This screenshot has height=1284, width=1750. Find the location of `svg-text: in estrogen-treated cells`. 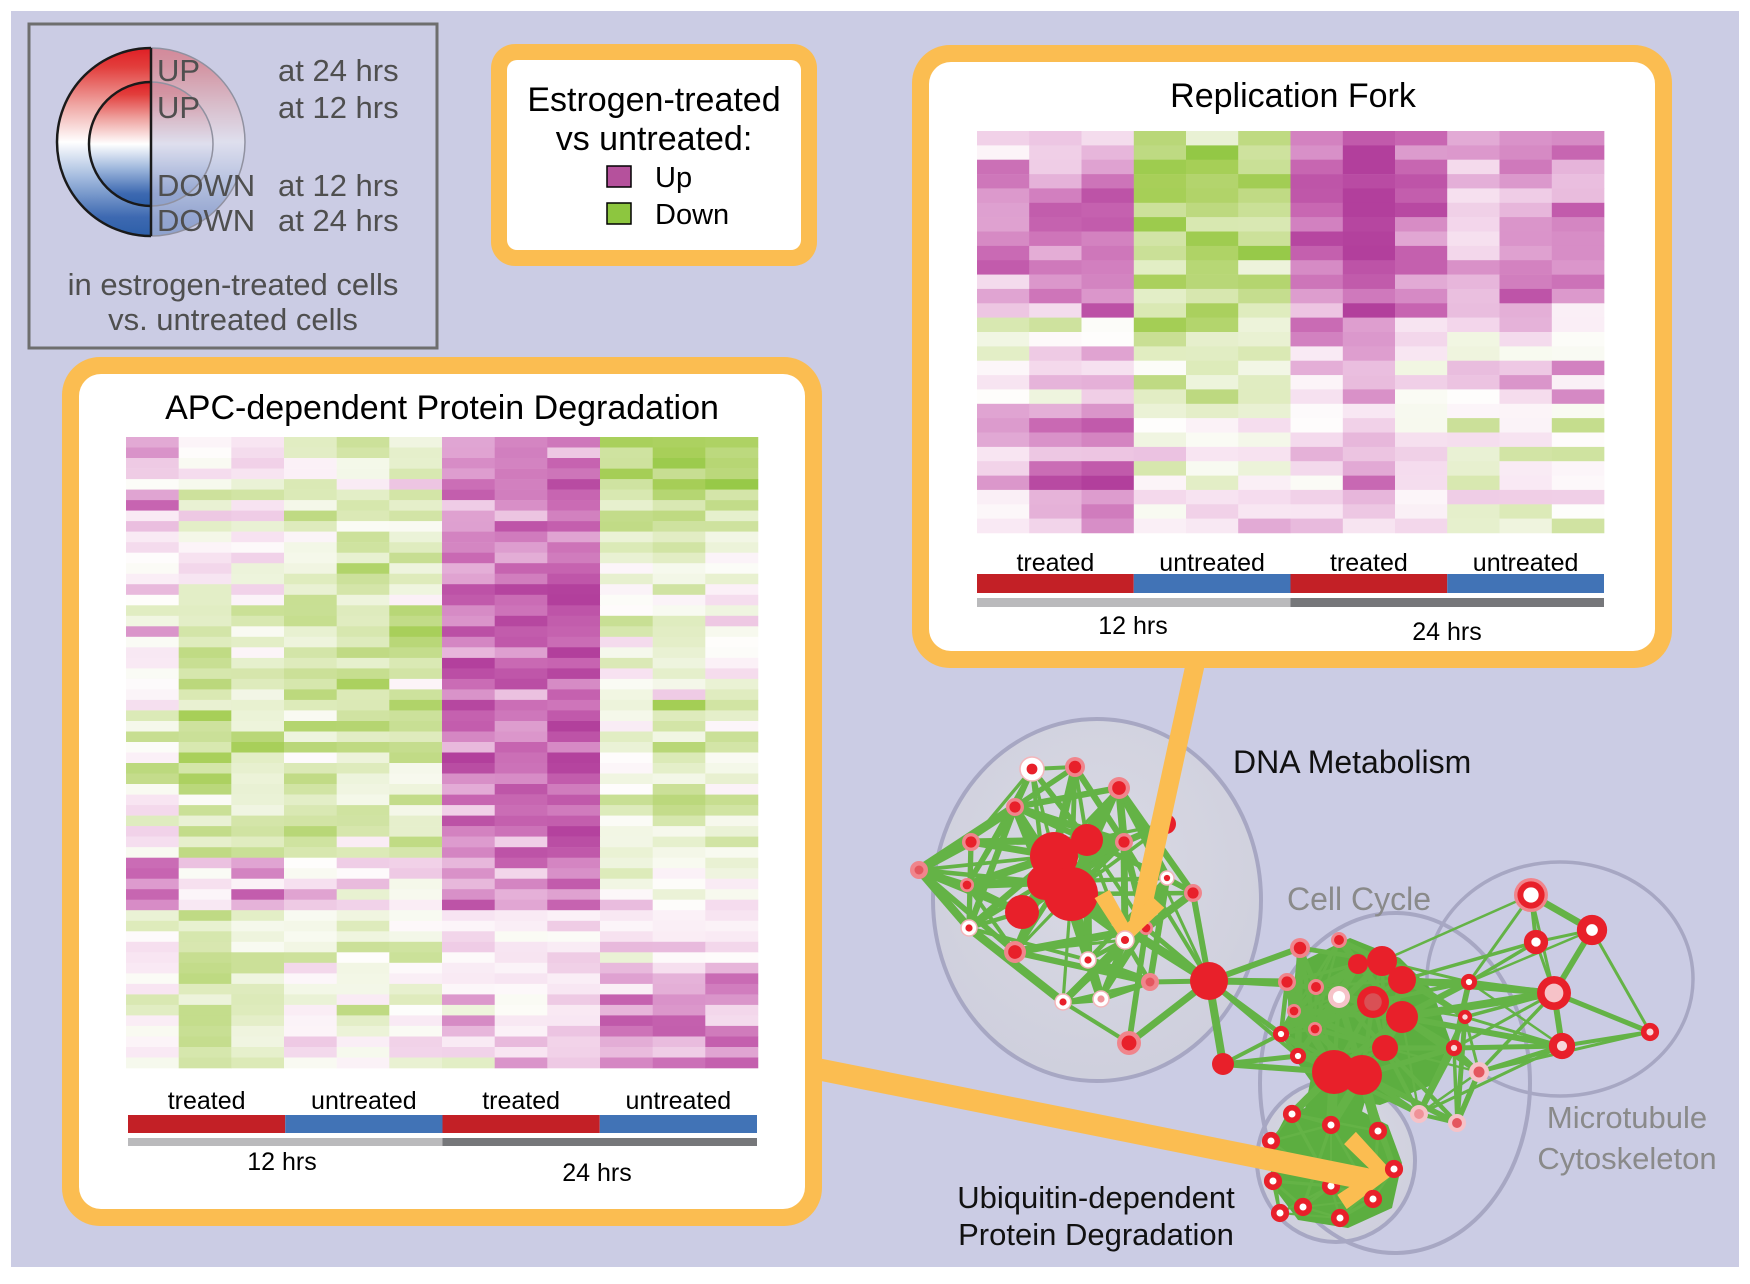

svg-text: in estrogen-treated cells is located at coordinates (233, 284).